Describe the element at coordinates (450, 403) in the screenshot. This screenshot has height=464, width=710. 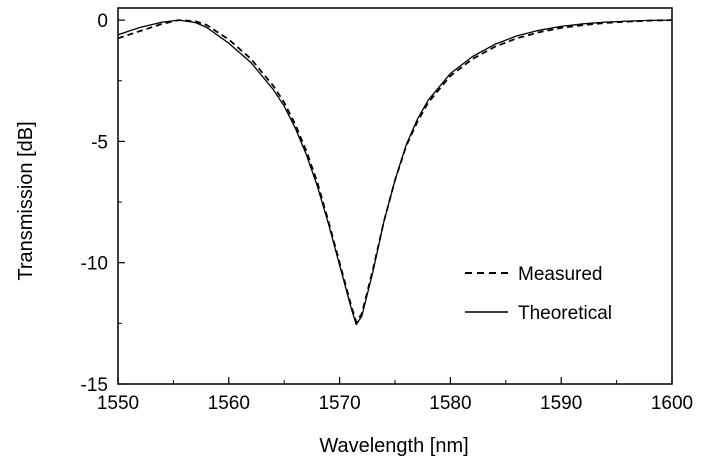
I see `x-tick-label: 1580` at that location.